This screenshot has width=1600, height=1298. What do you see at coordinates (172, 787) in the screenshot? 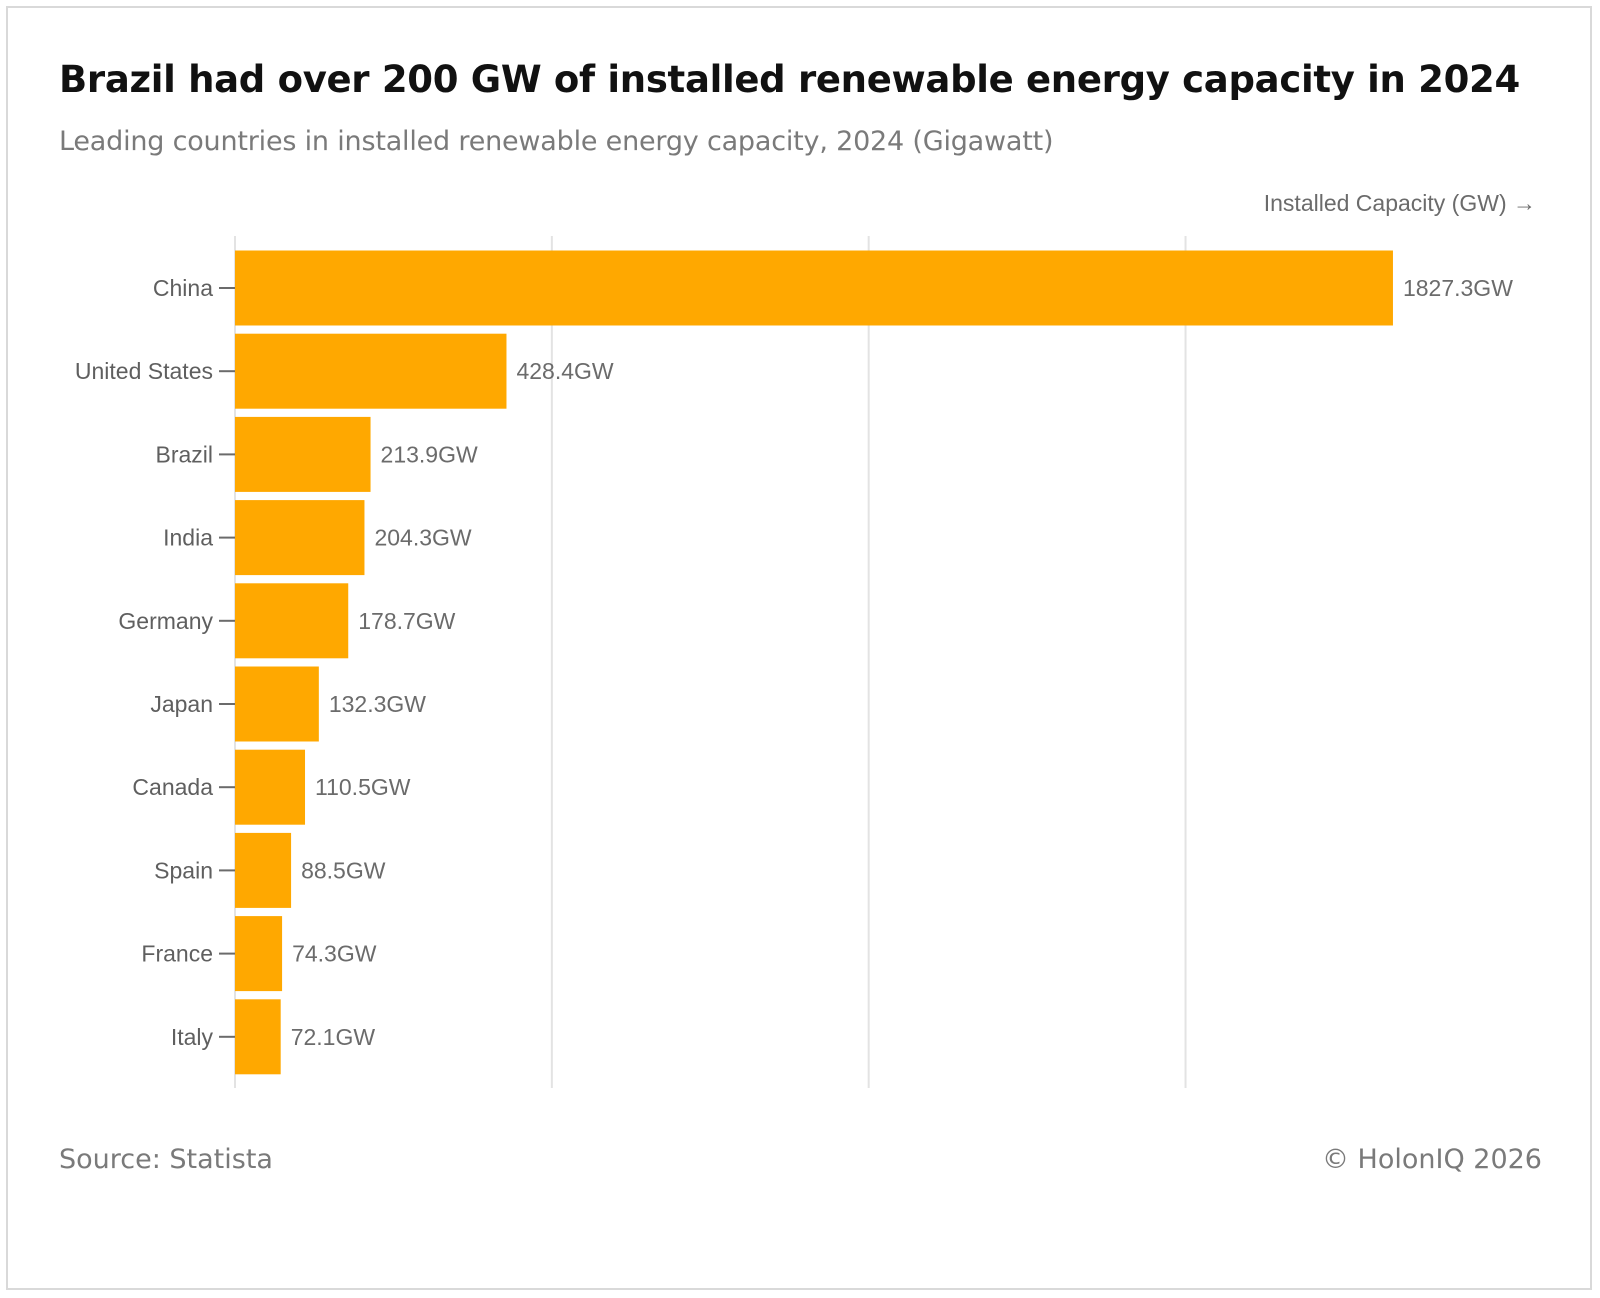
I see `category-label: Canada` at bounding box center [172, 787].